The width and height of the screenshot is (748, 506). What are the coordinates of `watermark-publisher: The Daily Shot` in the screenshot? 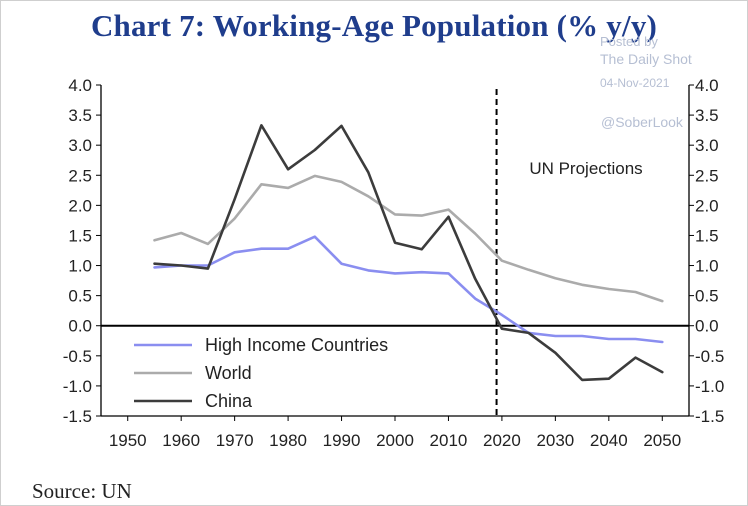 It's located at (646, 59).